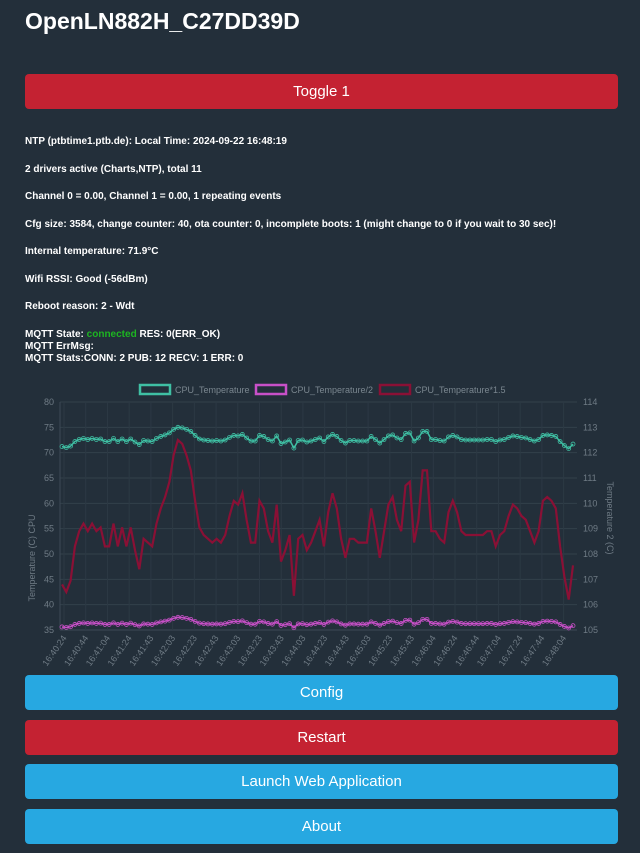 The image size is (640, 853). What do you see at coordinates (590, 503) in the screenshot?
I see `y-right-tick-label: 110` at bounding box center [590, 503].